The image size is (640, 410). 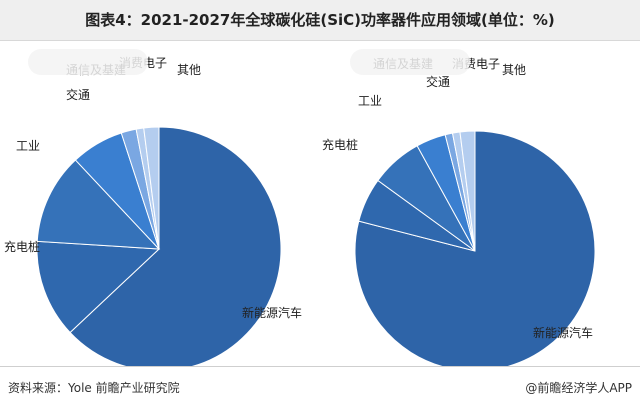 What do you see at coordinates (370, 101) in the screenshot?
I see `pie-2-label-3: 工业` at bounding box center [370, 101].